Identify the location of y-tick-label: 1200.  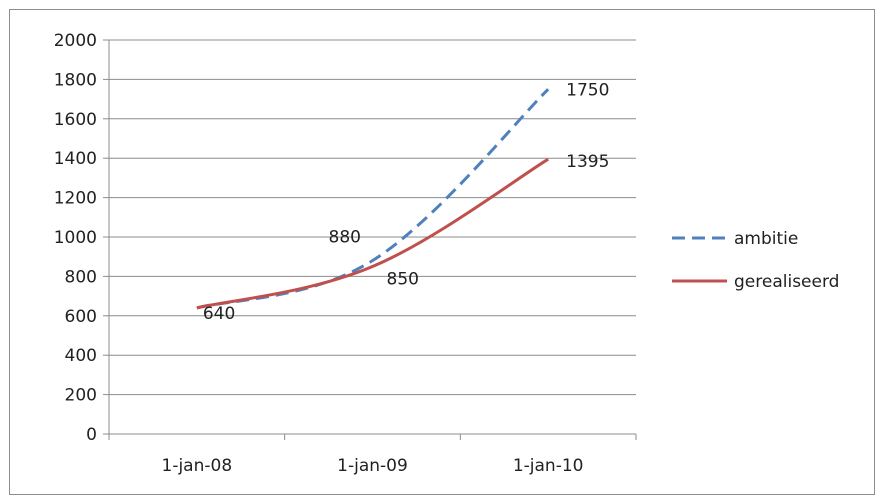
(75, 199).